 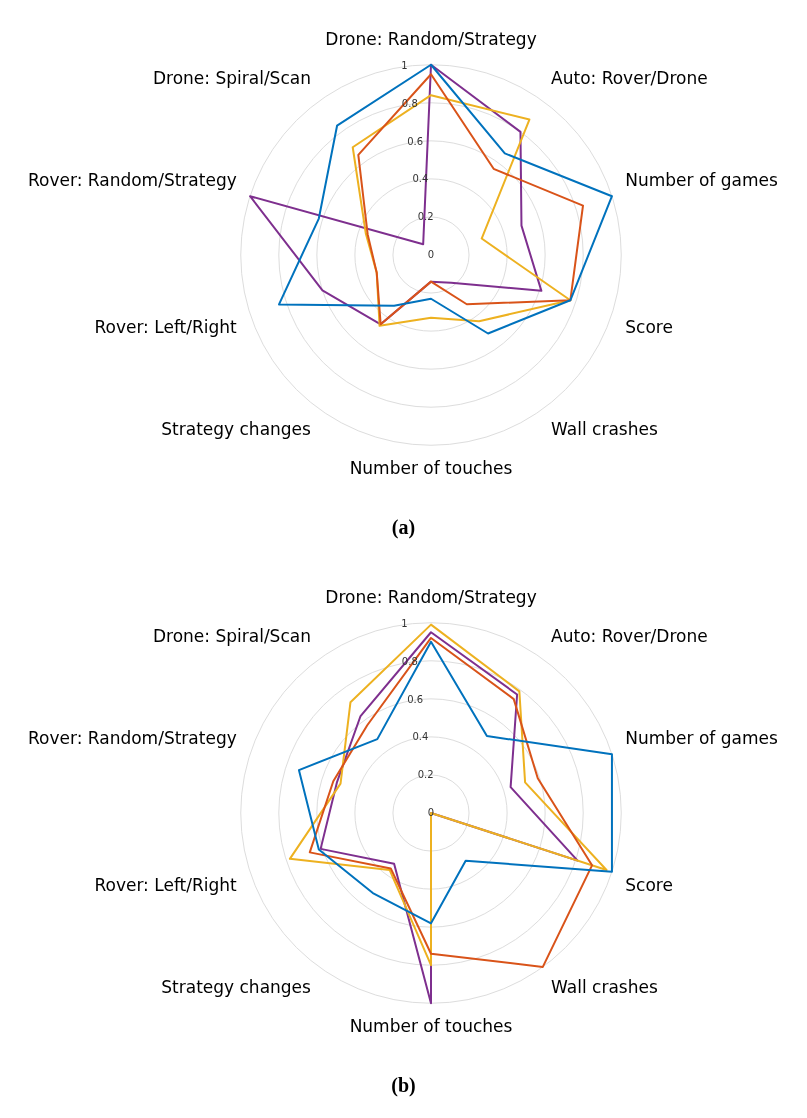 What do you see at coordinates (425, 774) in the screenshot?
I see `y-tick-label: 0.2` at bounding box center [425, 774].